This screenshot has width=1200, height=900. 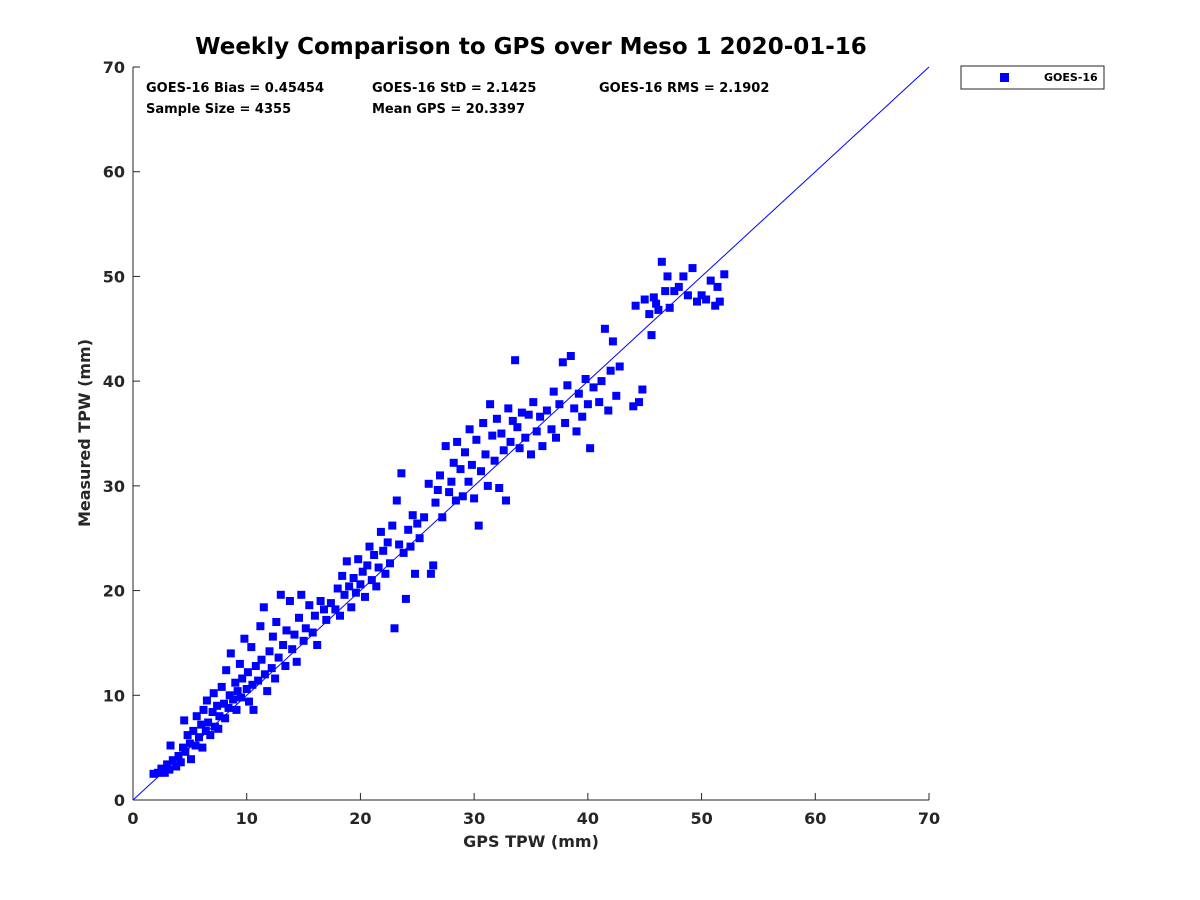 What do you see at coordinates (360, 818) in the screenshot?
I see `x-tick-label: 20` at bounding box center [360, 818].